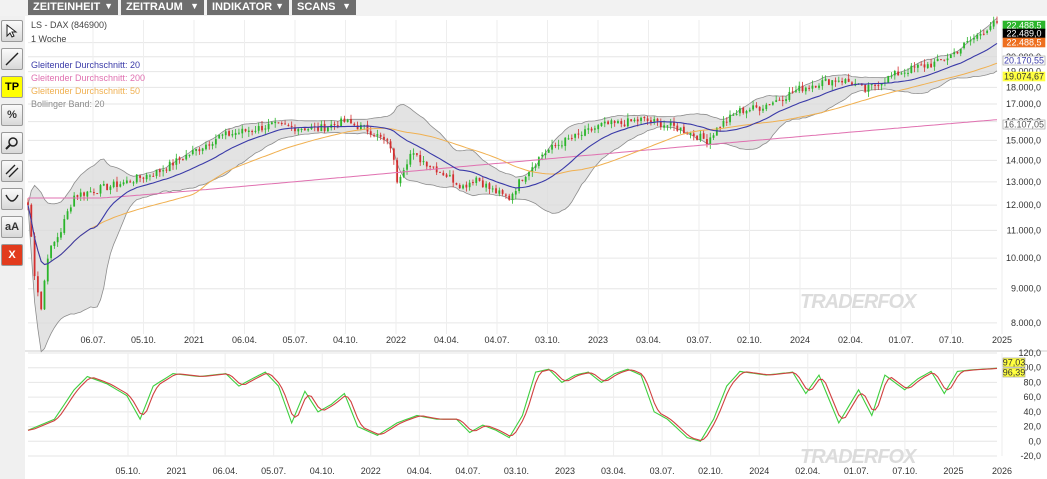 Image resolution: width=1047 pixels, height=479 pixels. What do you see at coordinates (12, 115) in the screenshot?
I see `percent-tool-button: %` at bounding box center [12, 115].